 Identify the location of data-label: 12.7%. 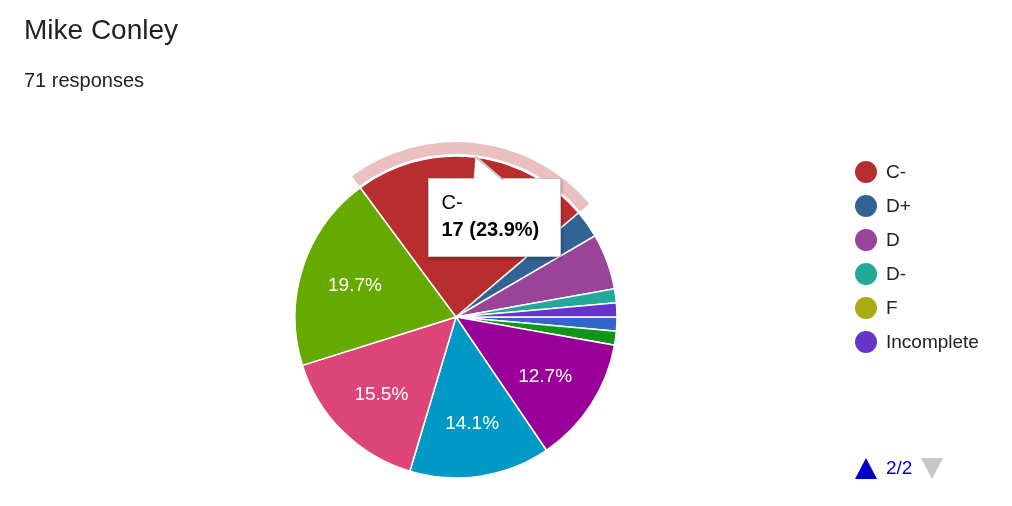
(545, 375).